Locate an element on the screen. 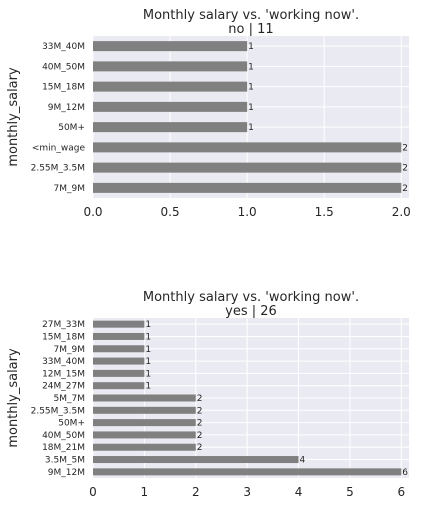  x-tick-label: 1.5 is located at coordinates (324, 212).